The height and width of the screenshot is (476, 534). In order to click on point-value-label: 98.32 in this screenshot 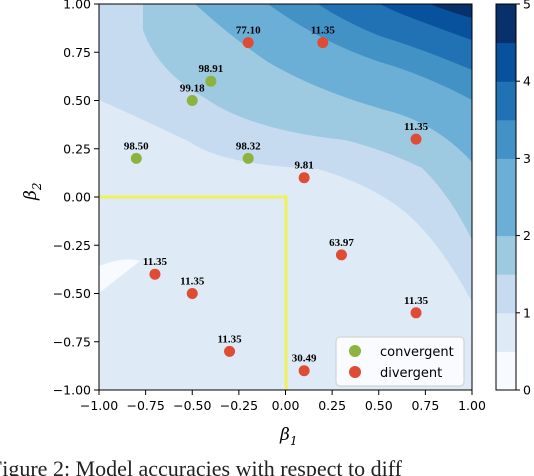, I will do `click(248, 146)`.